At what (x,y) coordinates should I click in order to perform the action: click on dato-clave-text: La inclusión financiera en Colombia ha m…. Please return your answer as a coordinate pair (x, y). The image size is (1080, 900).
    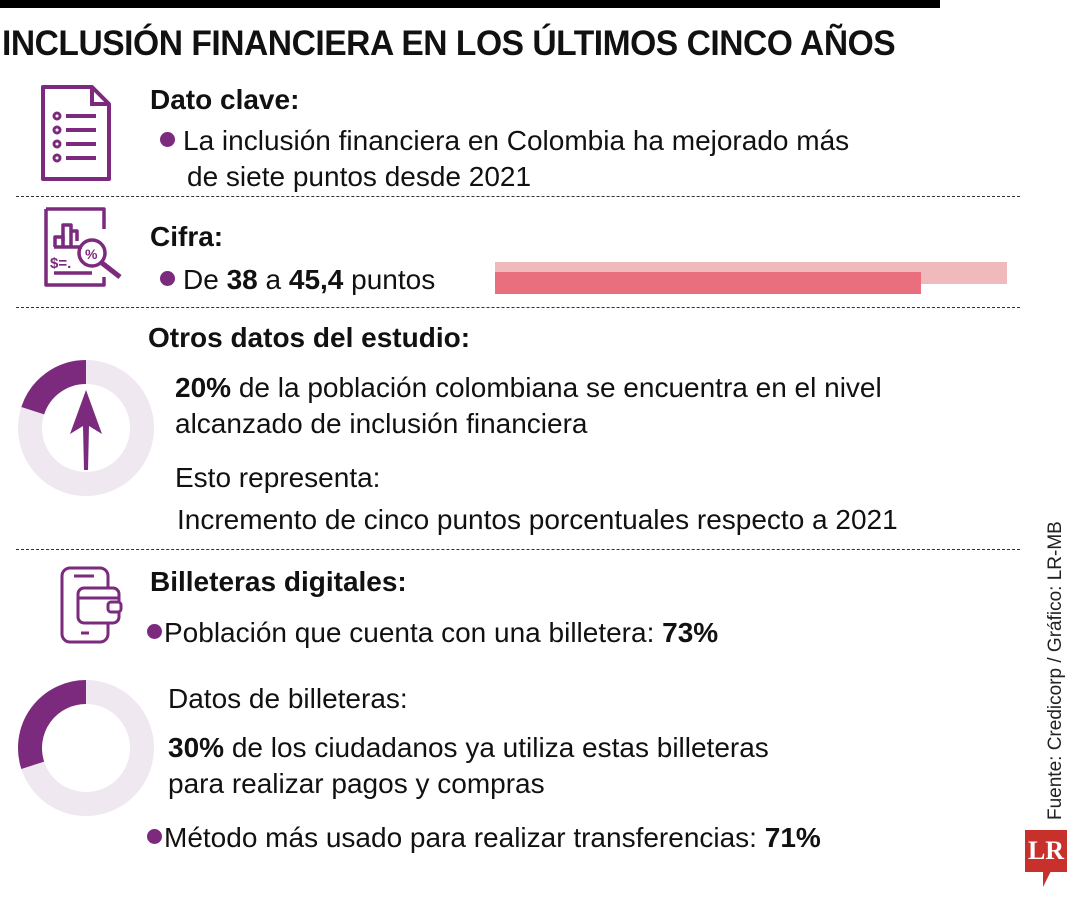
    Looking at the image, I should click on (504, 141).